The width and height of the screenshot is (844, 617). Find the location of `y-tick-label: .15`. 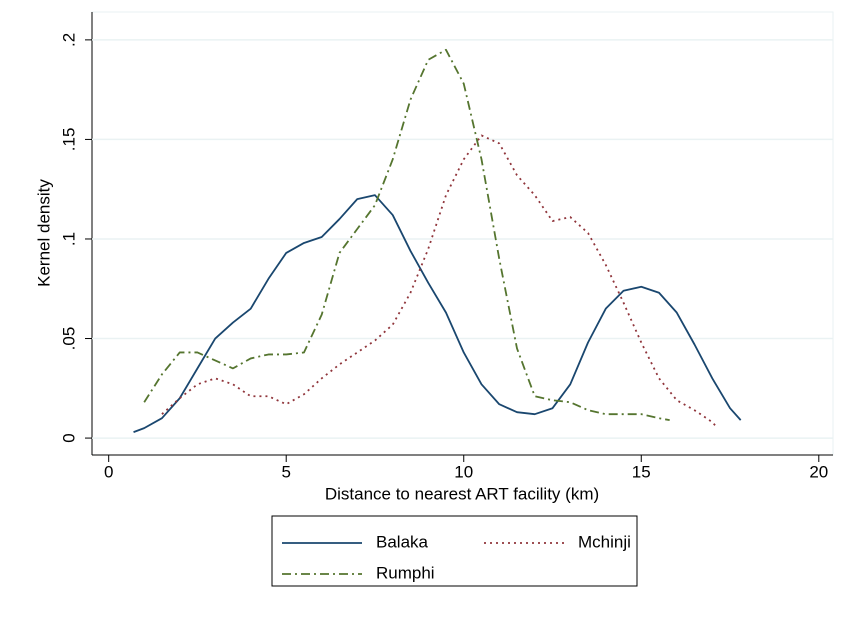

y-tick-label: .15 is located at coordinates (68, 140).